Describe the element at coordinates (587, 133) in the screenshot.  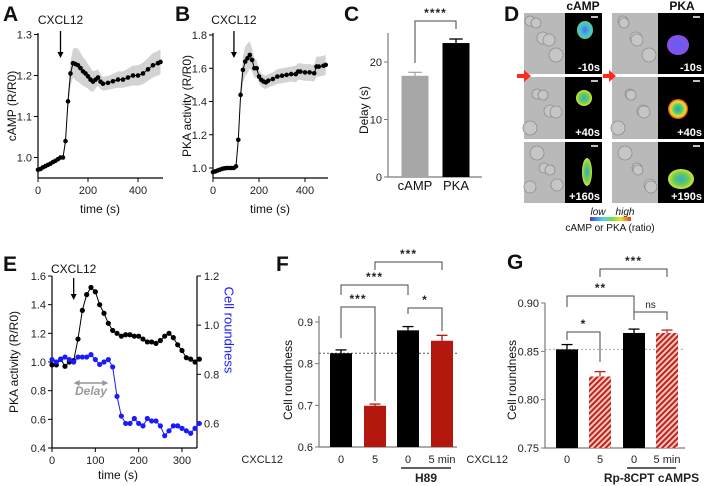
I see `time-label: +40s` at that location.